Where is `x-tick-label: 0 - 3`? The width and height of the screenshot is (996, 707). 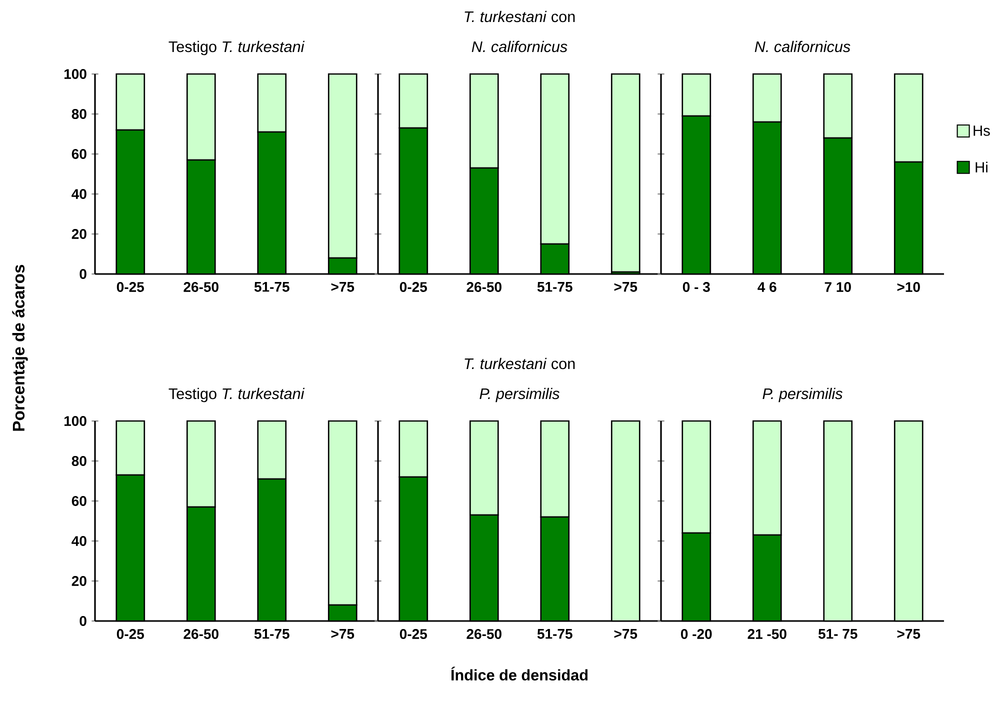 x-tick-label: 0 - 3 is located at coordinates (696, 287).